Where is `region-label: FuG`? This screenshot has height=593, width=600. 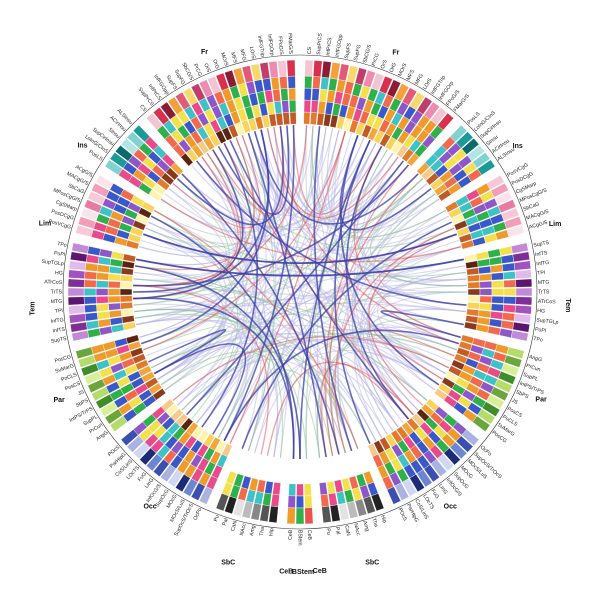
region-label: FuG is located at coordinates (142, 477).